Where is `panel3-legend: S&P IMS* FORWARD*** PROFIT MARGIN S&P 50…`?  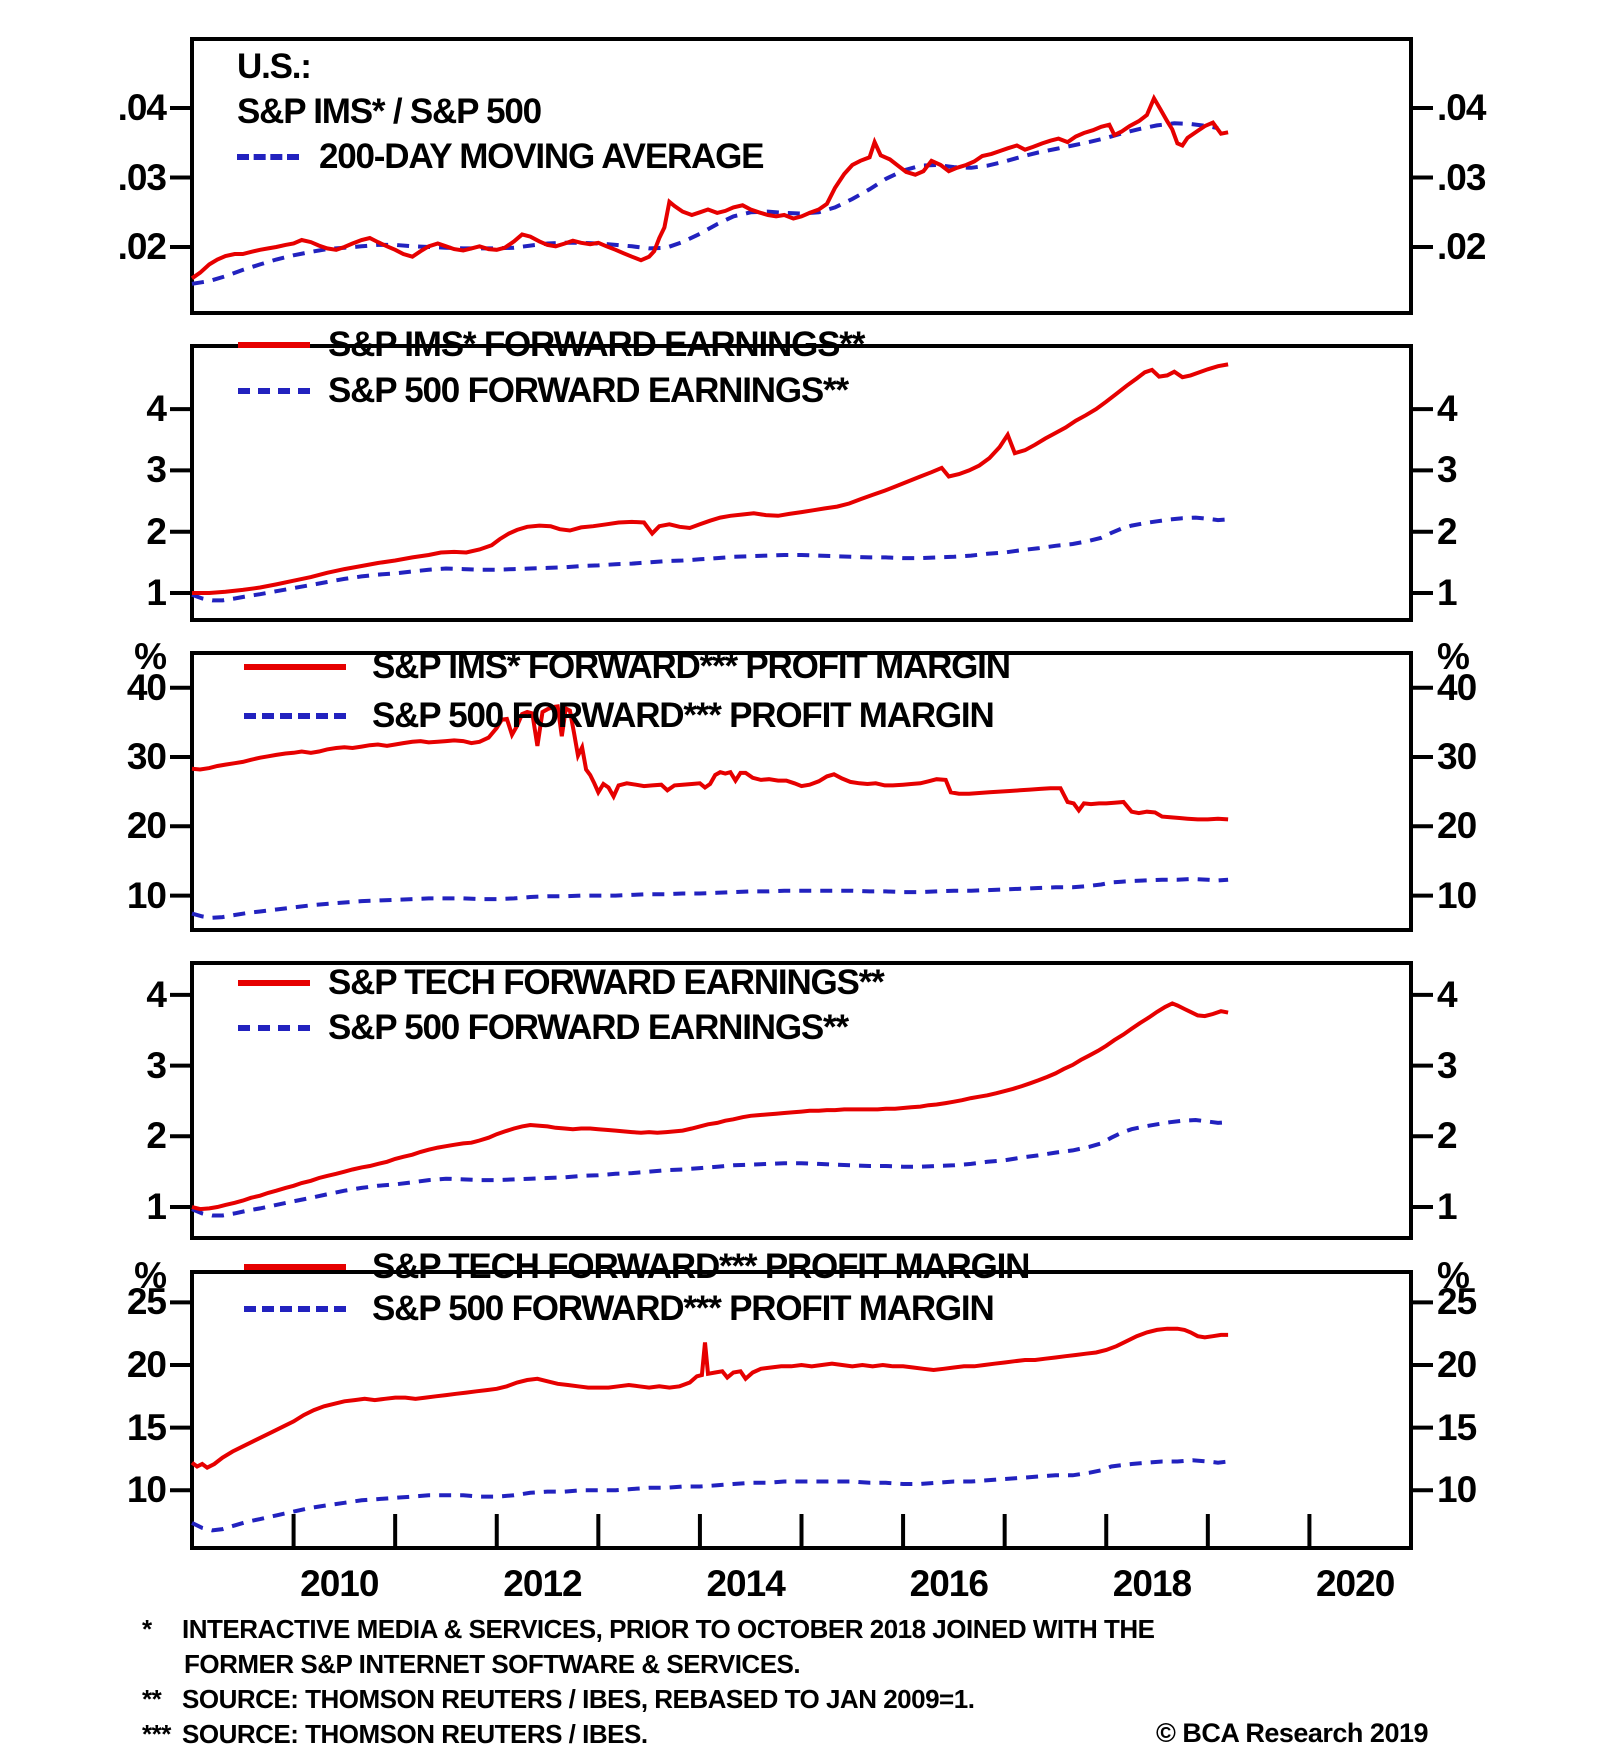 panel3-legend: S&P IMS* FORWARD*** PROFIT MARGIN S&P 50… is located at coordinates (627, 691).